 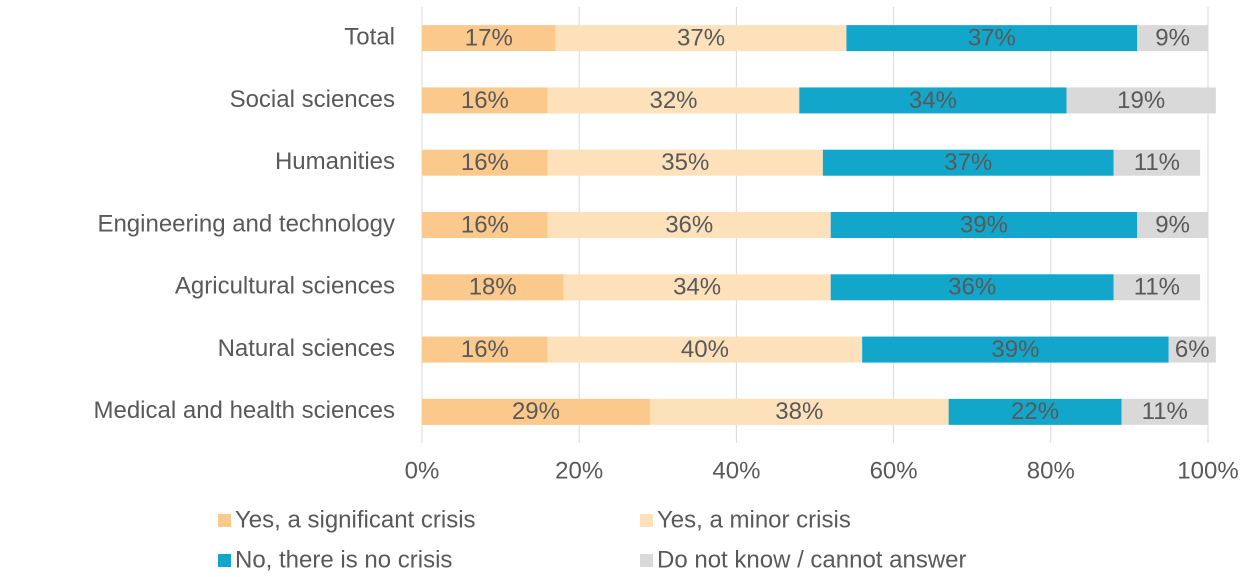 What do you see at coordinates (1207, 470) in the screenshot?
I see `x-tick-label: 100%` at bounding box center [1207, 470].